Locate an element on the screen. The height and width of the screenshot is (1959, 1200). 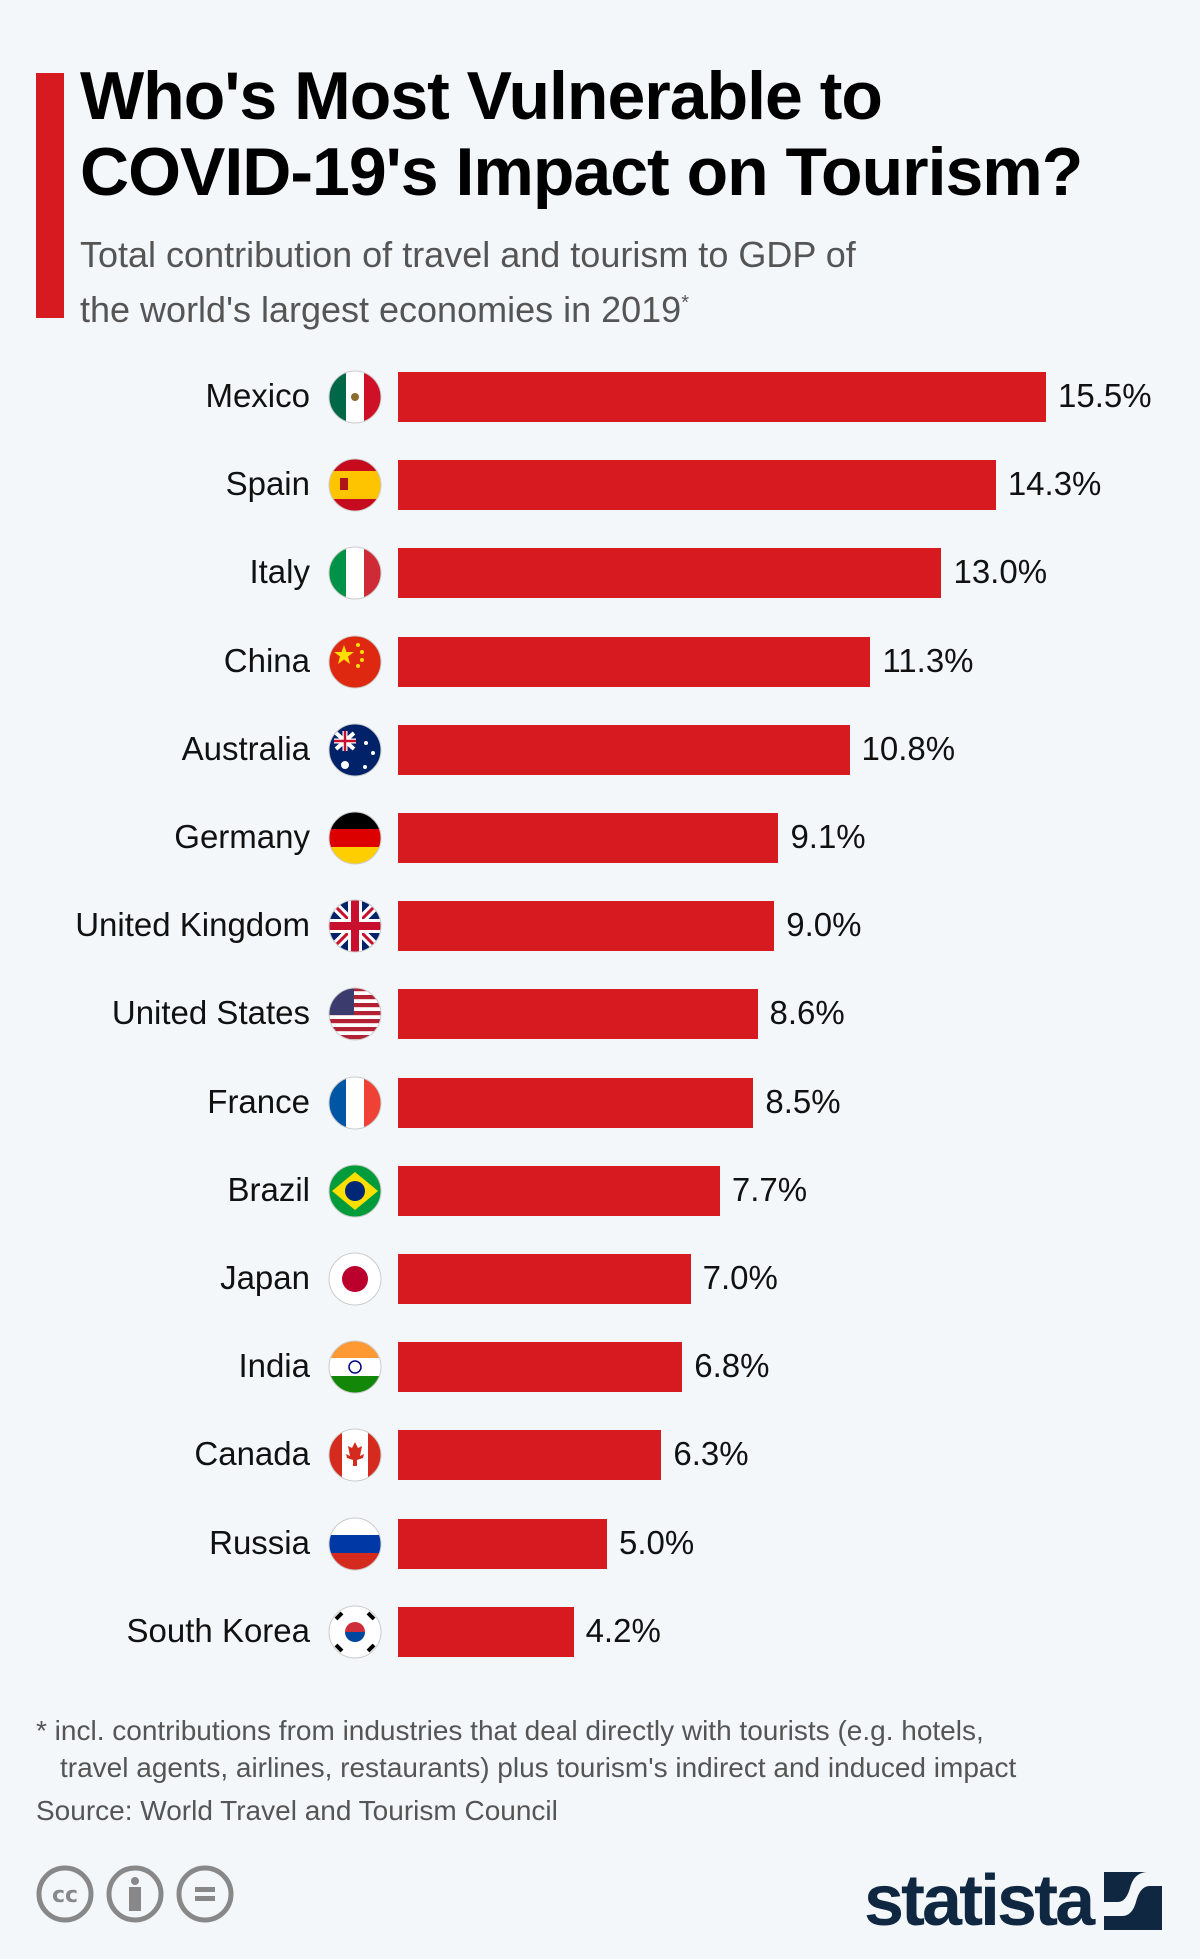
bar-row: Germany 9.1% is located at coordinates (600, 838).